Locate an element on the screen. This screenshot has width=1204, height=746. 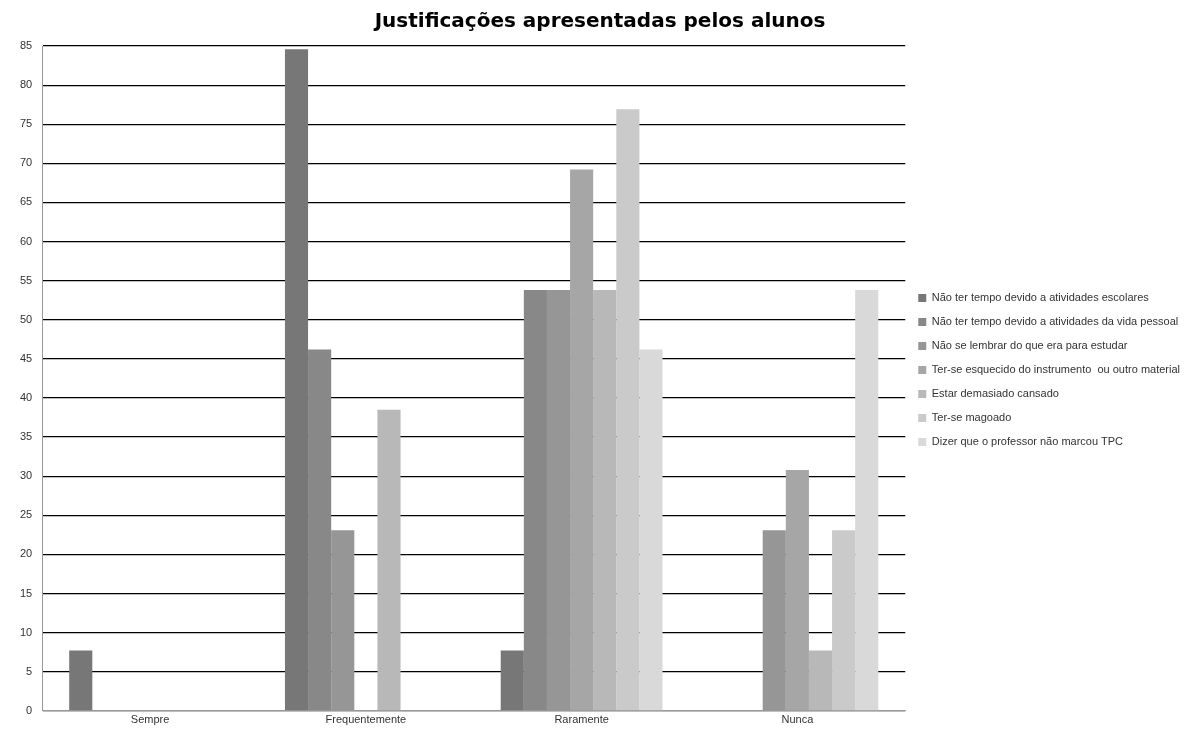
y-tick-label: 45 is located at coordinates (26, 357).